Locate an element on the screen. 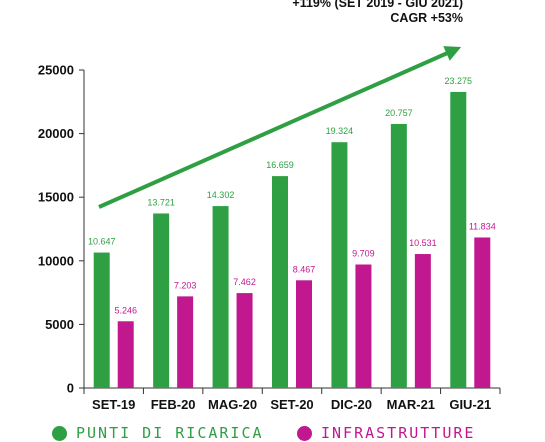 The image size is (545, 442). legend-swatch-green is located at coordinates (59, 433).